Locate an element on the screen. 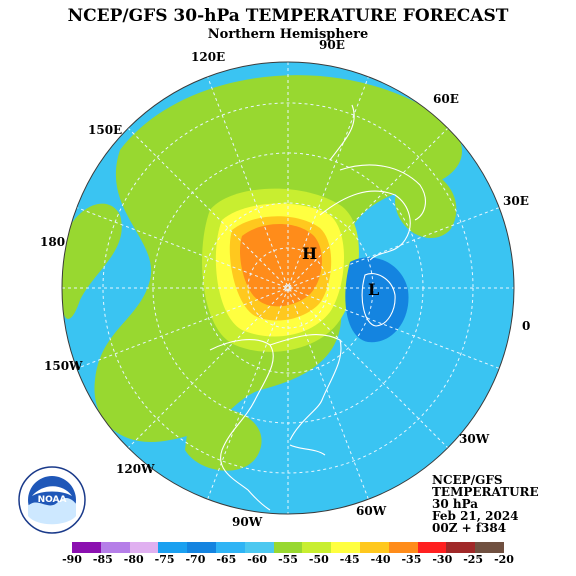  legend-label: -20 is located at coordinates (504, 559).